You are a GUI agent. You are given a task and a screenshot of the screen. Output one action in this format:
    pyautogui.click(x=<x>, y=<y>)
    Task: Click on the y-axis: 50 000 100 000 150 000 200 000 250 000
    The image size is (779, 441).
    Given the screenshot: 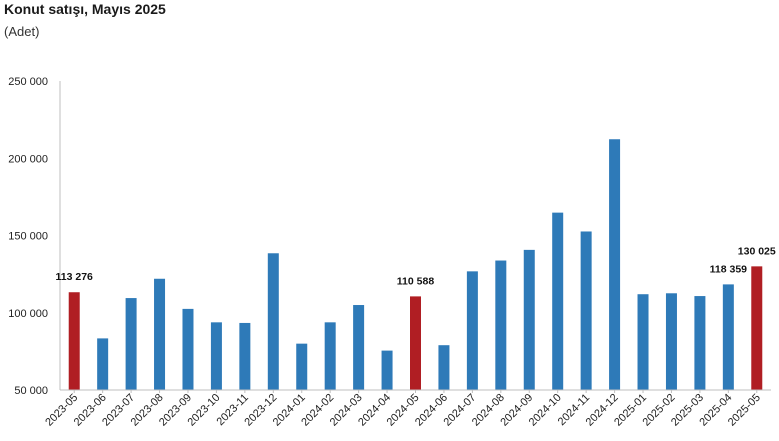 What is the action you would take?
    pyautogui.click(x=34, y=236)
    